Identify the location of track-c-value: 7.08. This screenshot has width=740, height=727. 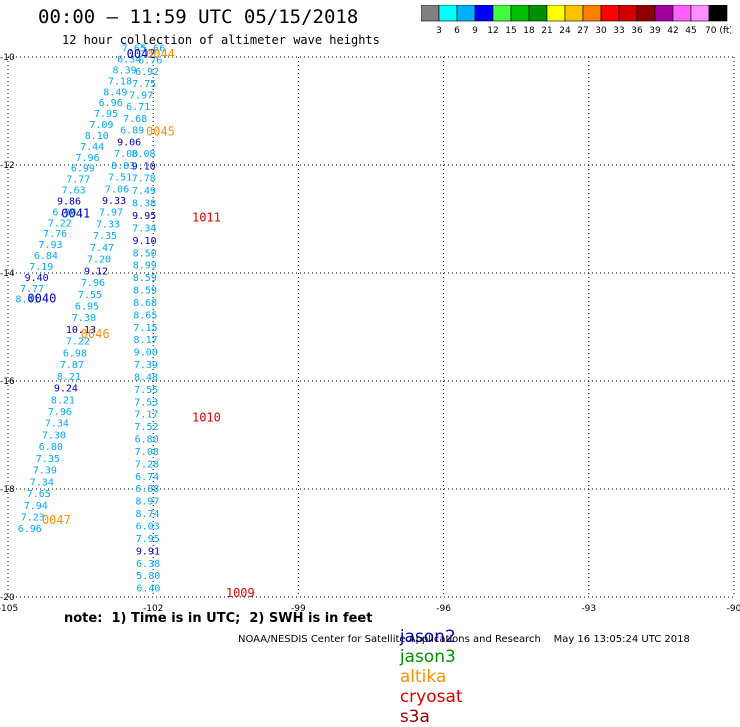
(147, 452).